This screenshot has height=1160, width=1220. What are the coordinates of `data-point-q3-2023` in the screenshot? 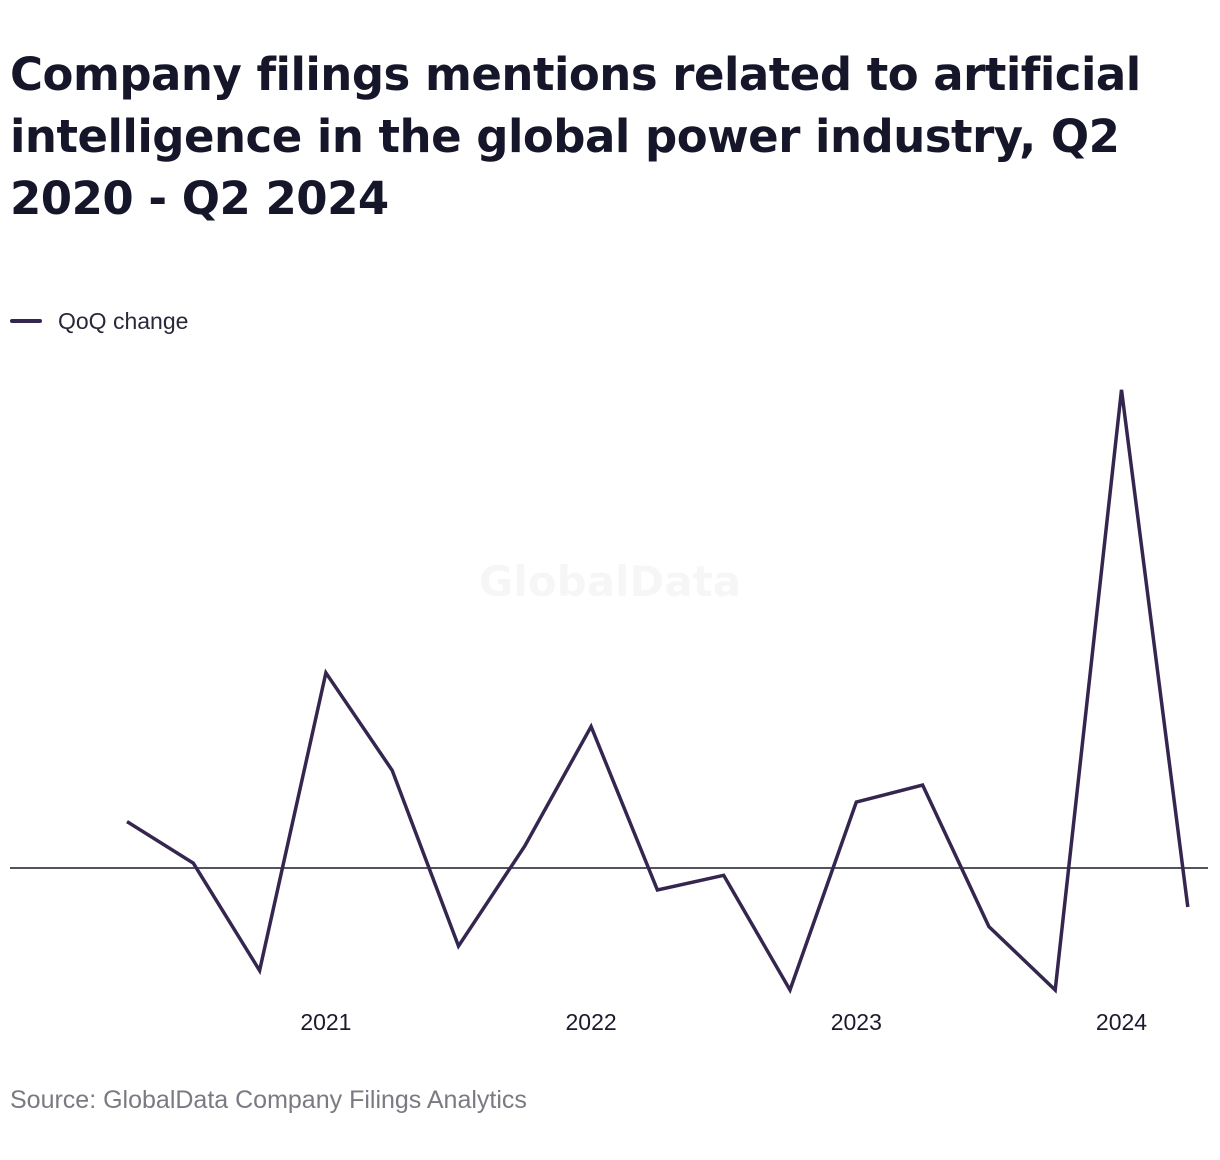 It's located at (989, 927).